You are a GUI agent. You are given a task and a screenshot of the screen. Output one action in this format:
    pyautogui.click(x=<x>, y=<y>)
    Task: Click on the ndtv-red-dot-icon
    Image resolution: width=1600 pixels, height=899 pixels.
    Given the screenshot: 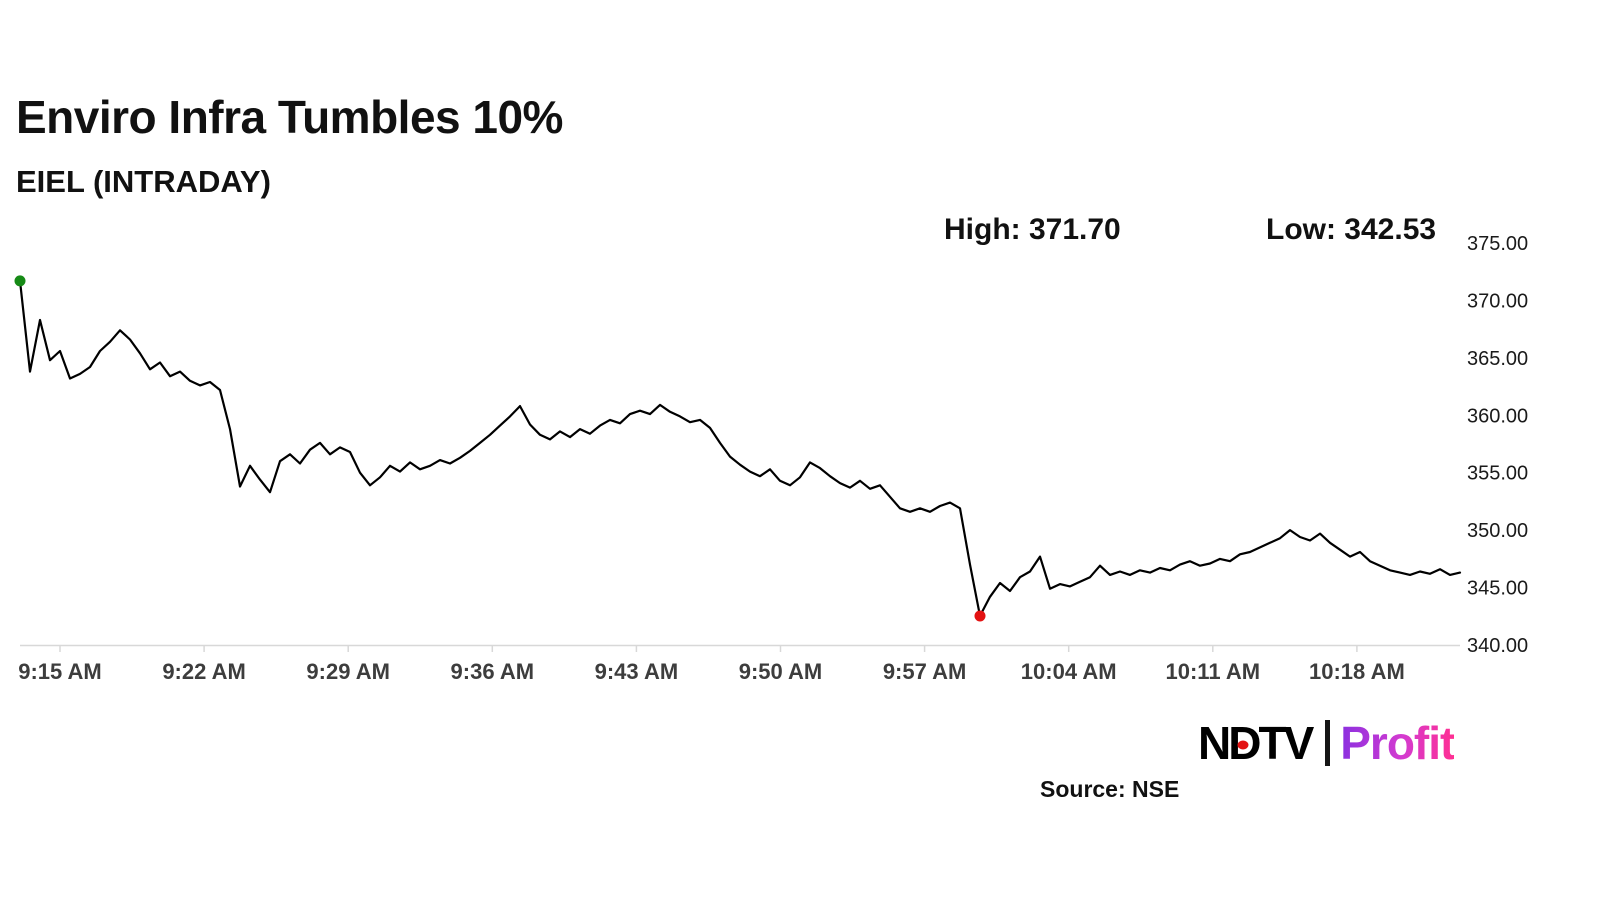 What is the action you would take?
    pyautogui.click(x=1243, y=745)
    